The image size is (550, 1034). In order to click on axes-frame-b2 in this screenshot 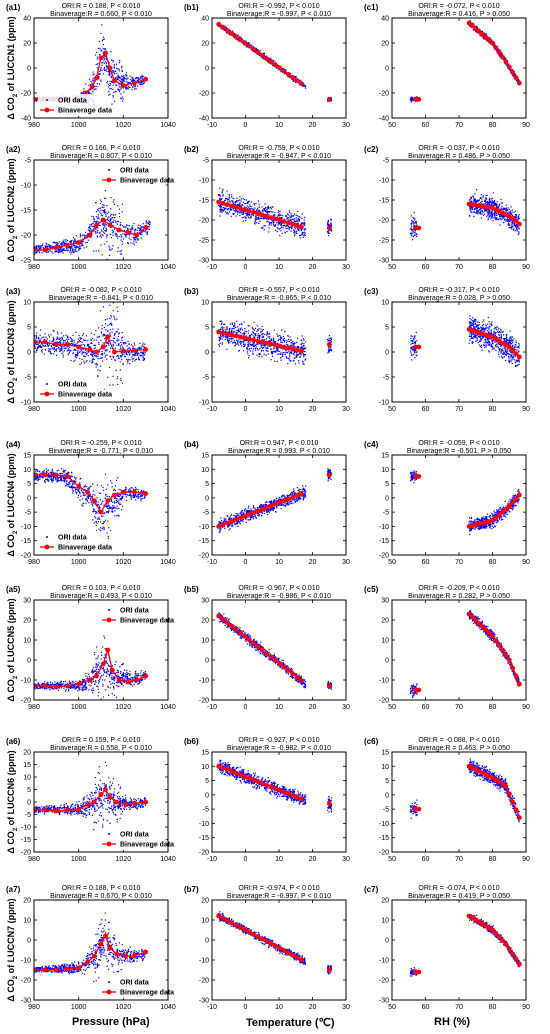, I will do `click(279, 210)`.